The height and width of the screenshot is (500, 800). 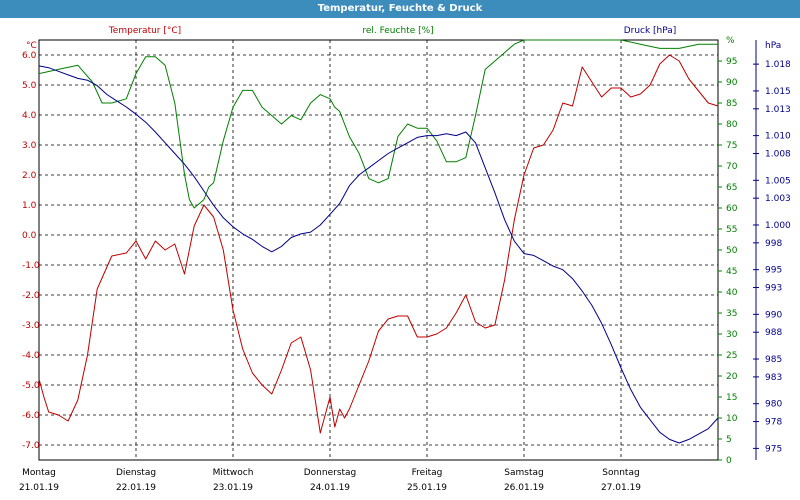 What do you see at coordinates (732, 83) in the screenshot?
I see `humidity-tick-label: 90` at bounding box center [732, 83].